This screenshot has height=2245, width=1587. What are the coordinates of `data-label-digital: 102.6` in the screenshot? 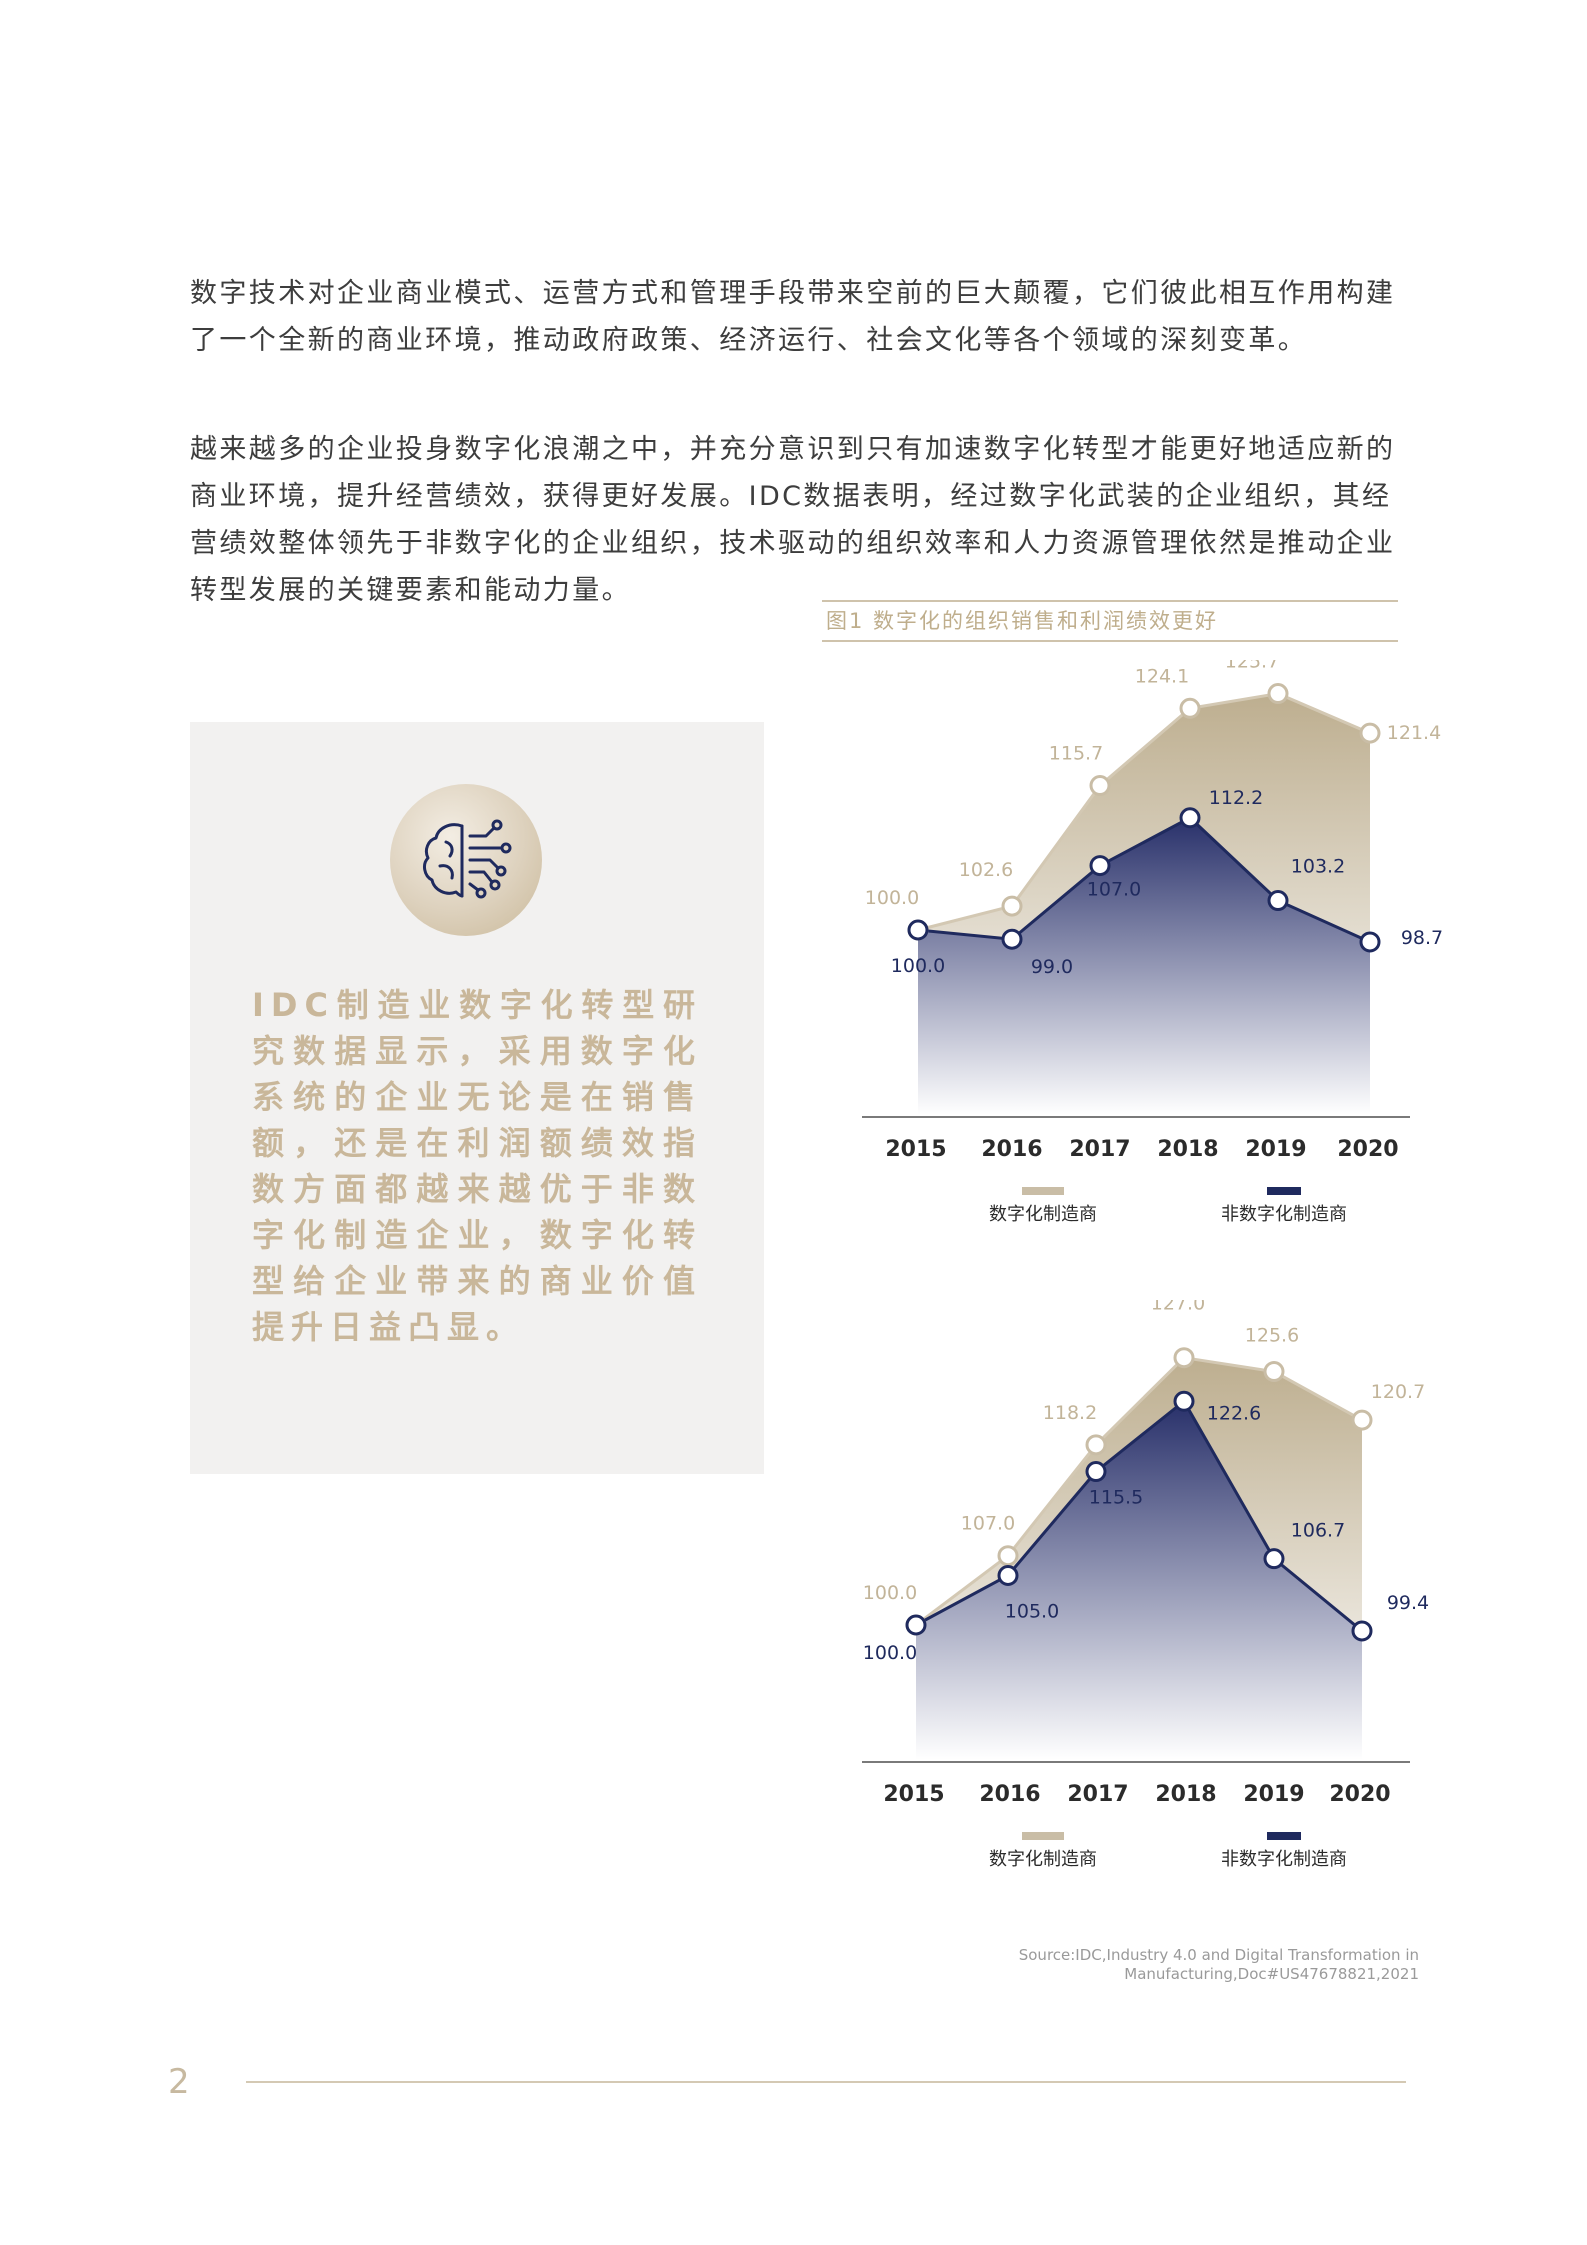 It's located at (986, 870).